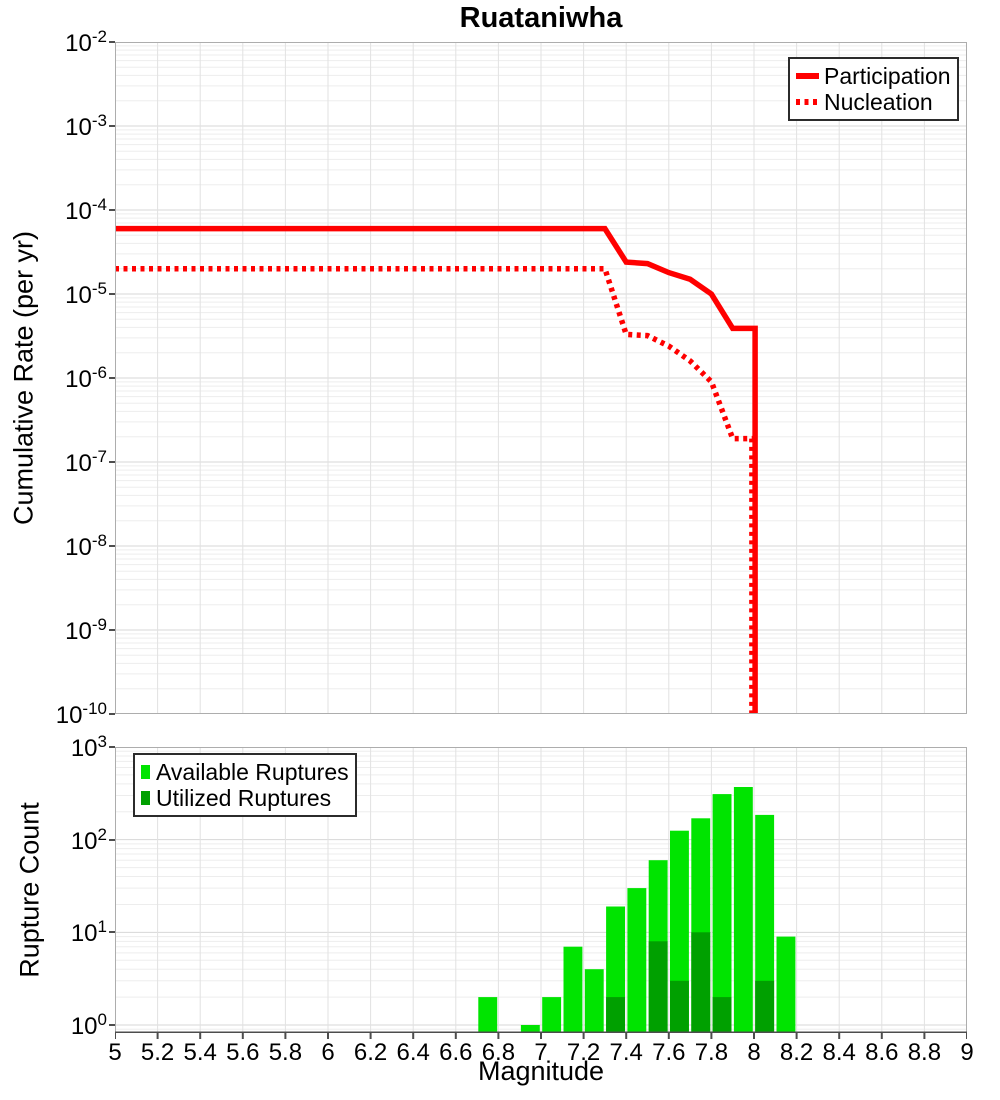 The image size is (1000, 1100). I want to click on y-tick-label: 10⁻⁶, so click(86, 378).